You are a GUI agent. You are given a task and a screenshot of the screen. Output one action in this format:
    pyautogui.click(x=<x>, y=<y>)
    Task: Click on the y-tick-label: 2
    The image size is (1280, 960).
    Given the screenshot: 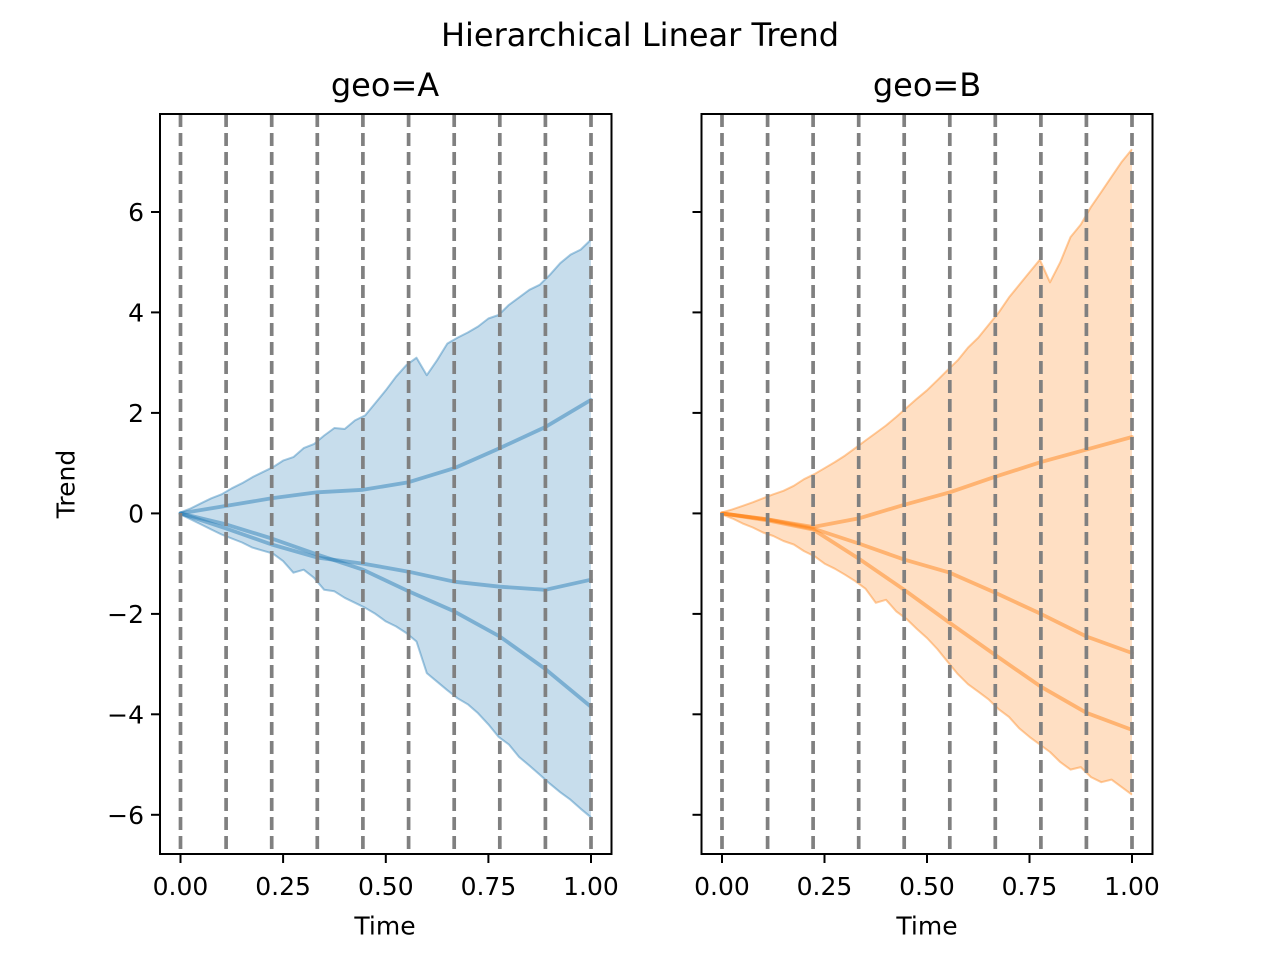 What is the action you would take?
    pyautogui.click(x=136, y=413)
    